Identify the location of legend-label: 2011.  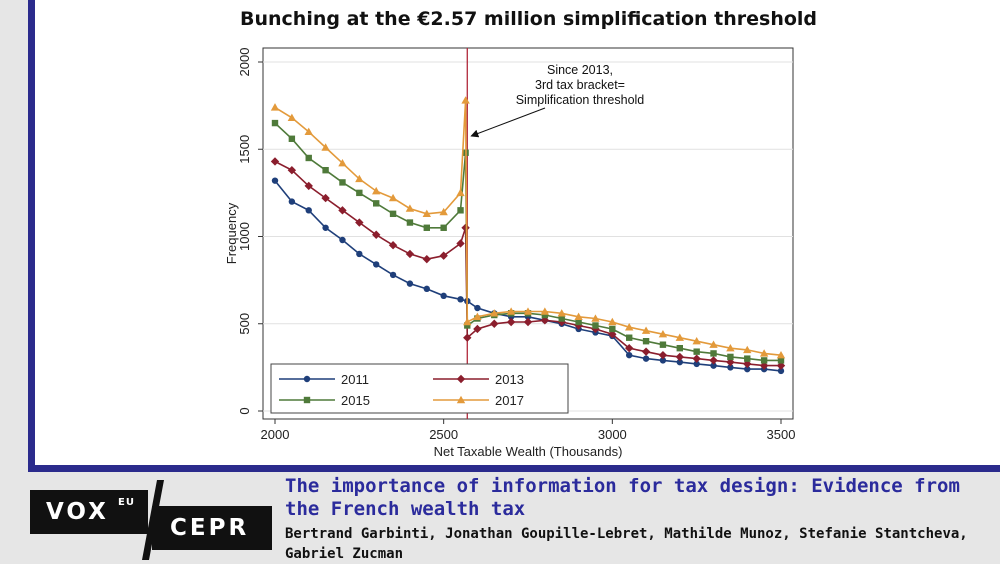
(355, 379).